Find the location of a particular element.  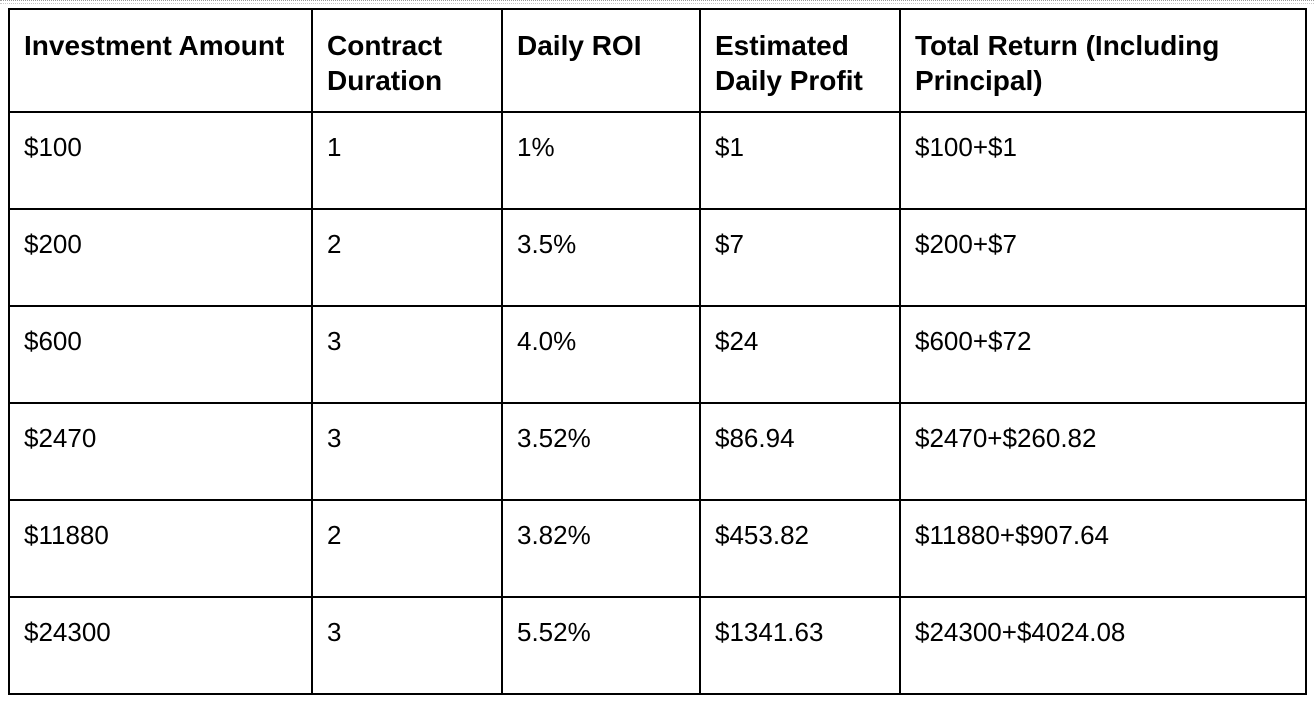

header-contract-duration: Contract Duration is located at coordinates (407, 60).